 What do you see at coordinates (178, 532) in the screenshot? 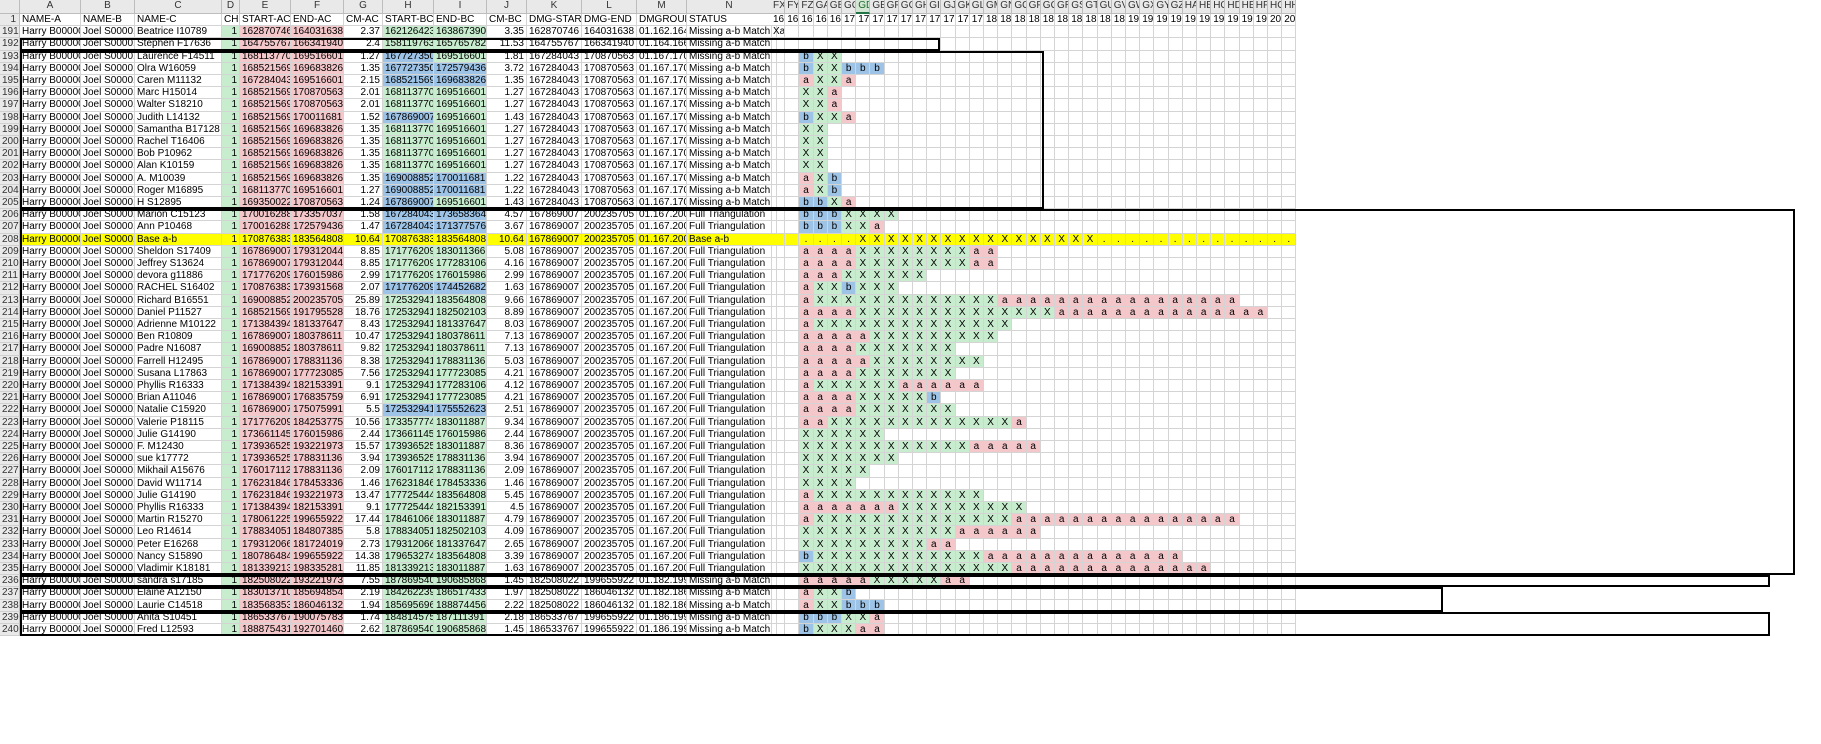
I see `cell-c: Leo R14614` at bounding box center [178, 532].